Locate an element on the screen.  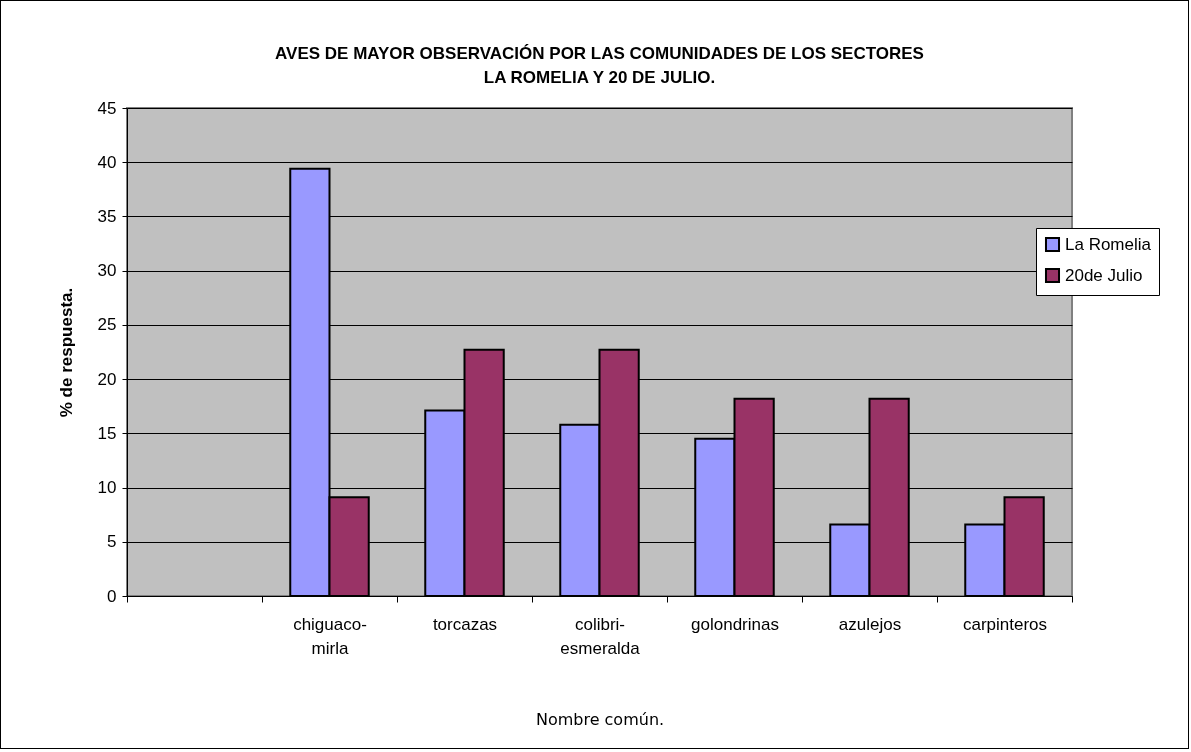
y-tick-label: 25 is located at coordinates (107, 325).